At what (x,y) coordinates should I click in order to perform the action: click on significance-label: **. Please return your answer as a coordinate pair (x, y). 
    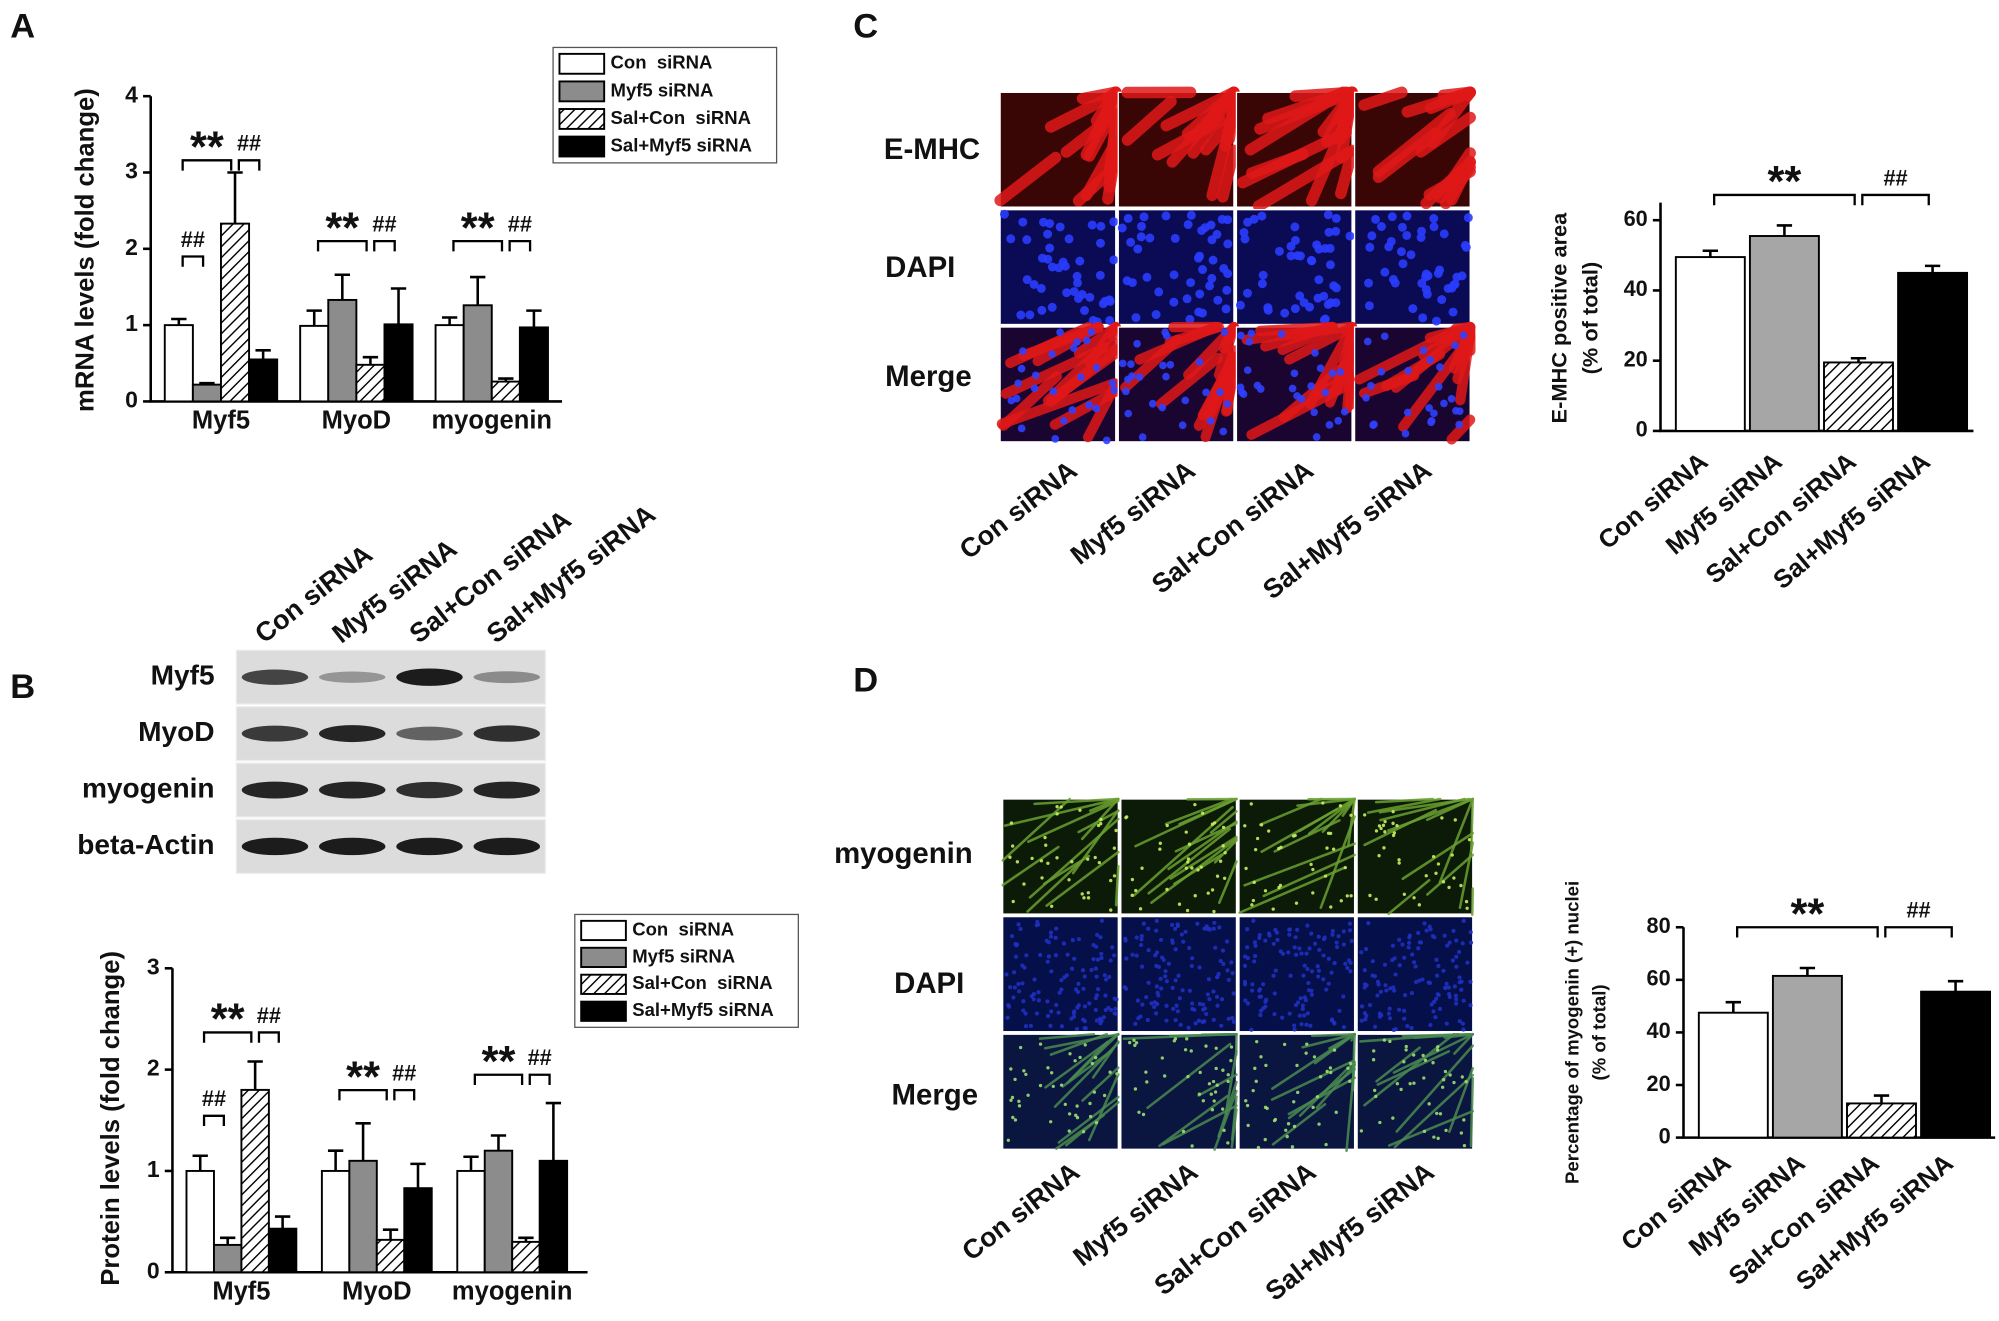
    Looking at the image, I should click on (207, 148).